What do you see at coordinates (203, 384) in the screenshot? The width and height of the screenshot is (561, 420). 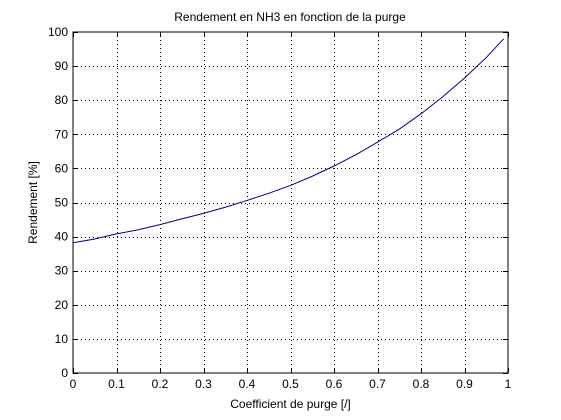 I see `x-tick-label: 0.3` at bounding box center [203, 384].